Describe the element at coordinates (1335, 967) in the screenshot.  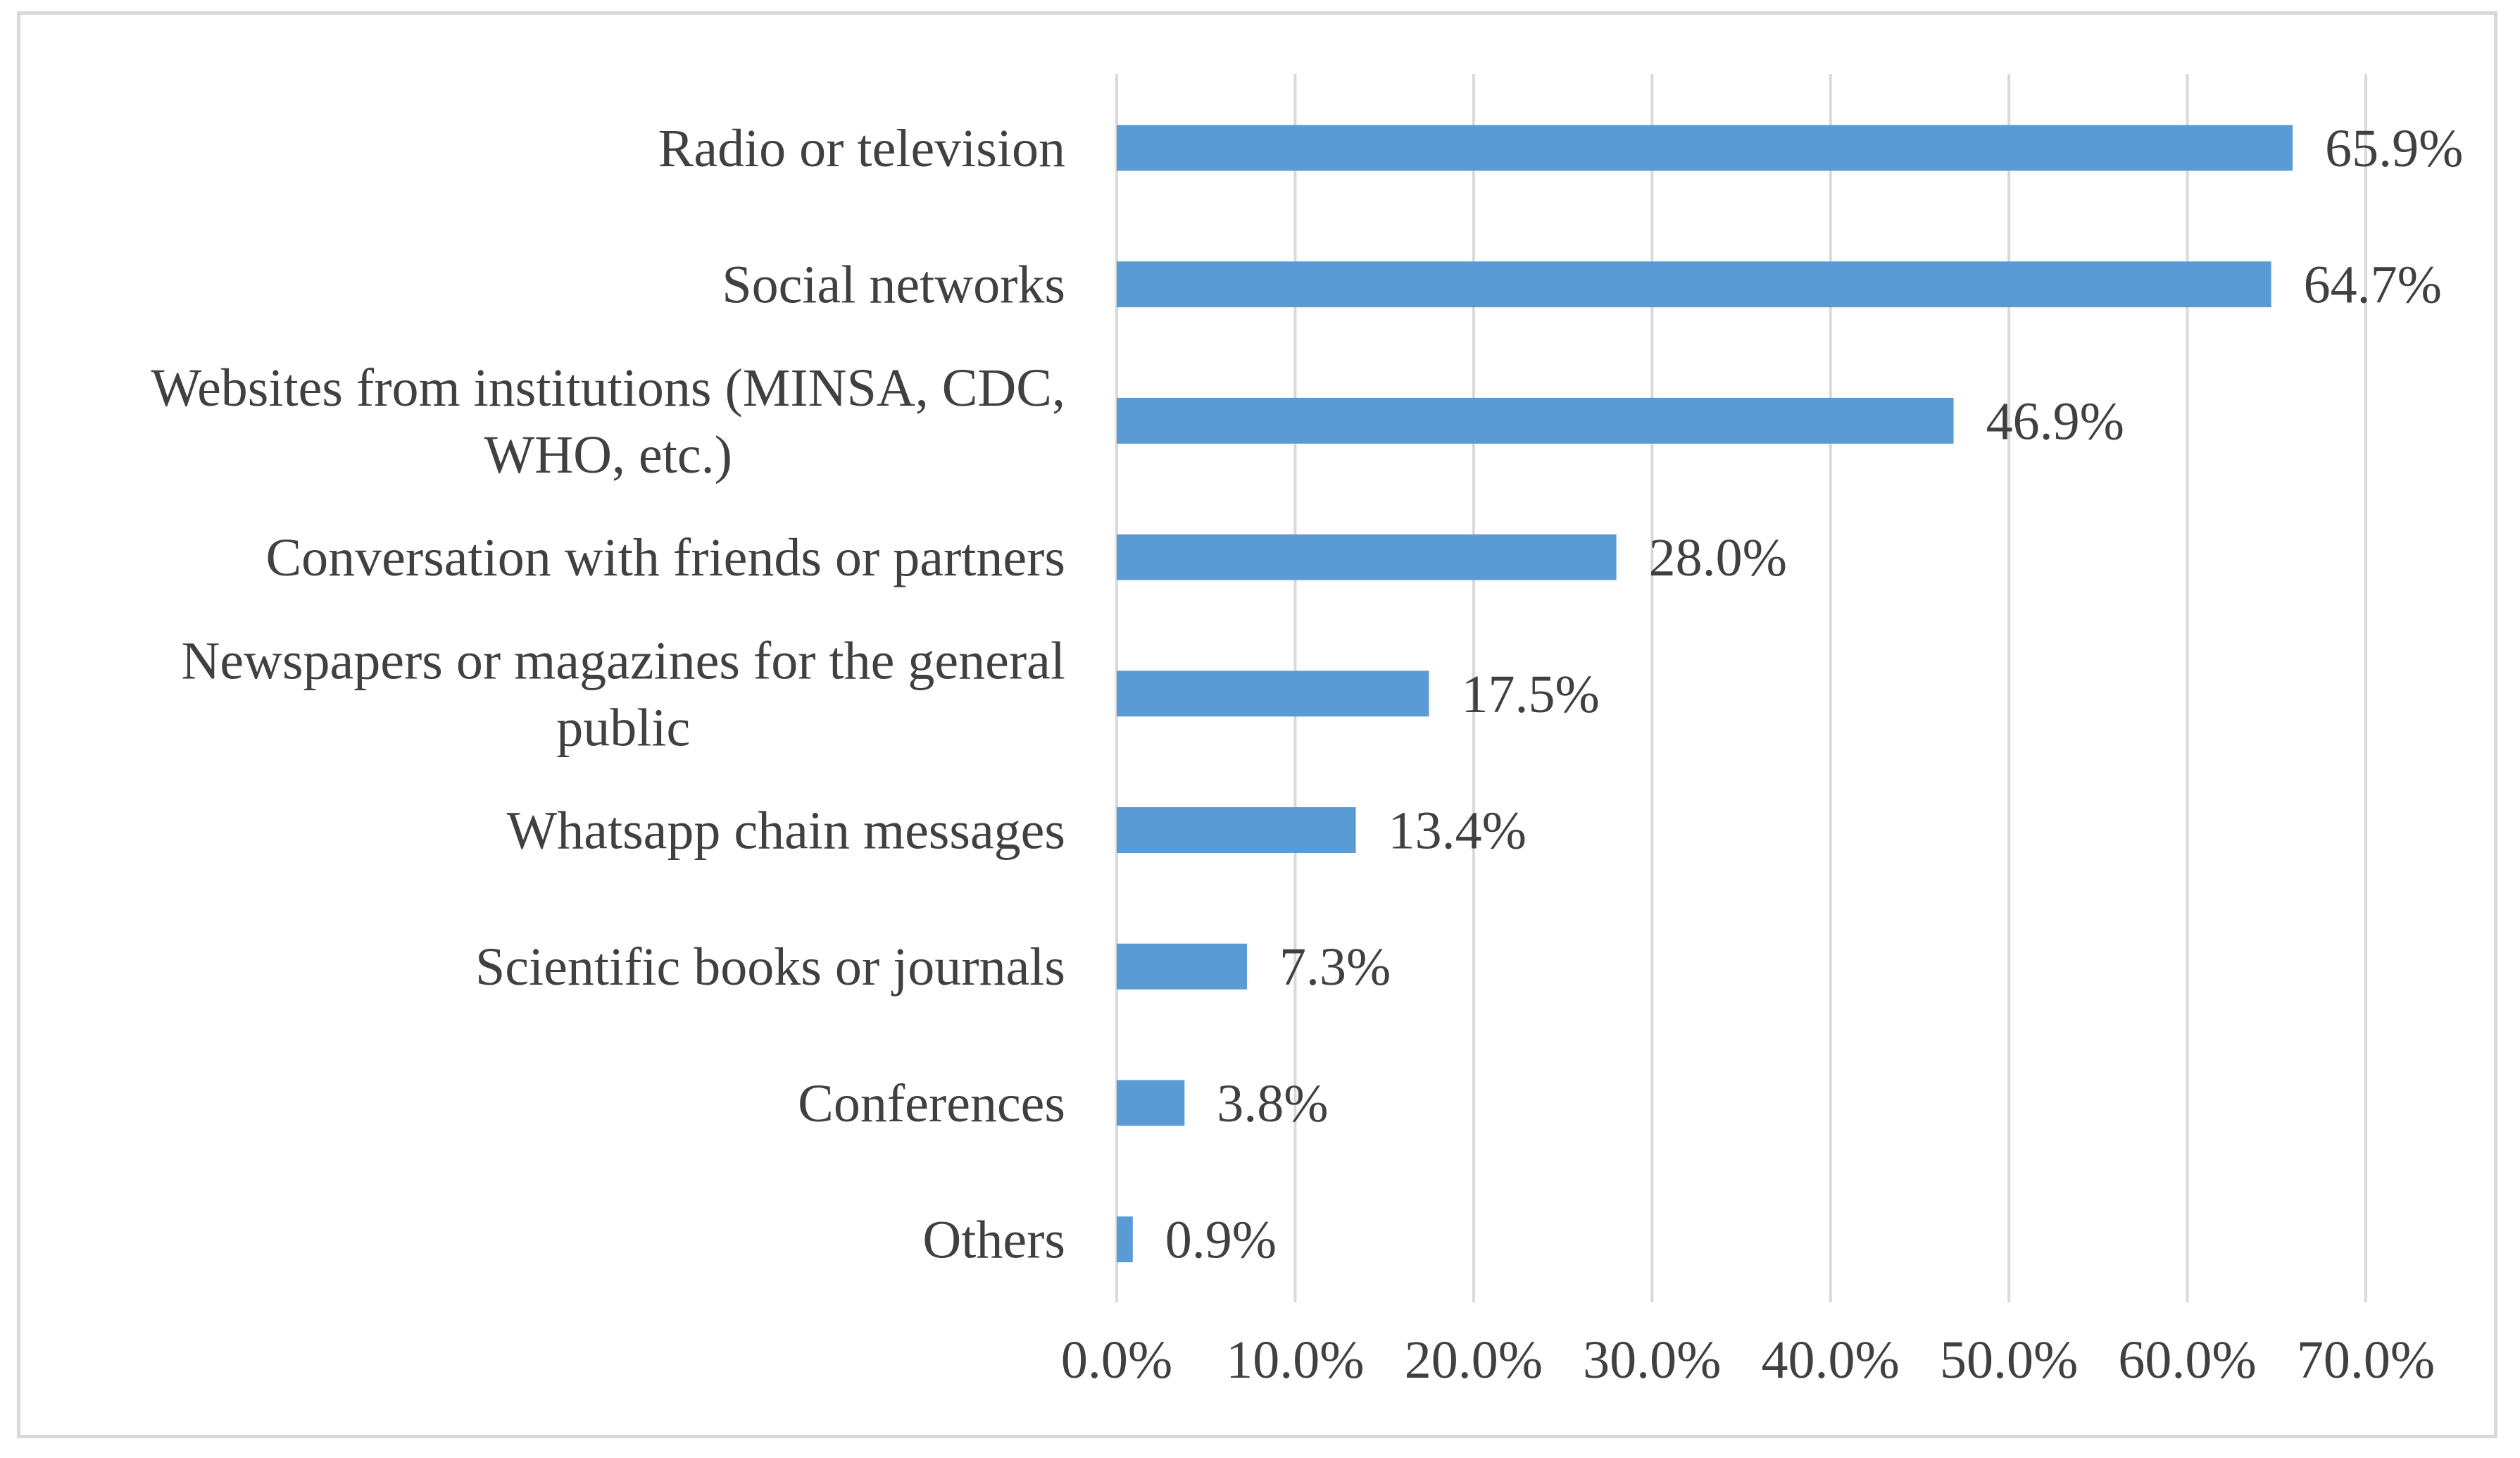
I see `data-label: 7.3%` at that location.